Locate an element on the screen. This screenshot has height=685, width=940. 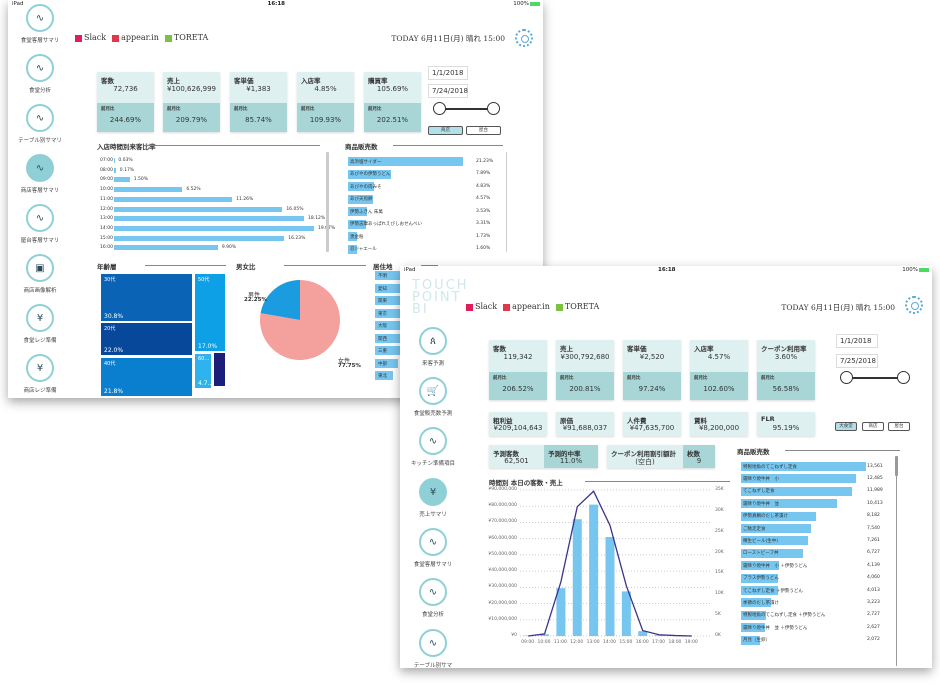
sidebar-item-label: テーブル別サマリ is located at coordinates (40, 141).